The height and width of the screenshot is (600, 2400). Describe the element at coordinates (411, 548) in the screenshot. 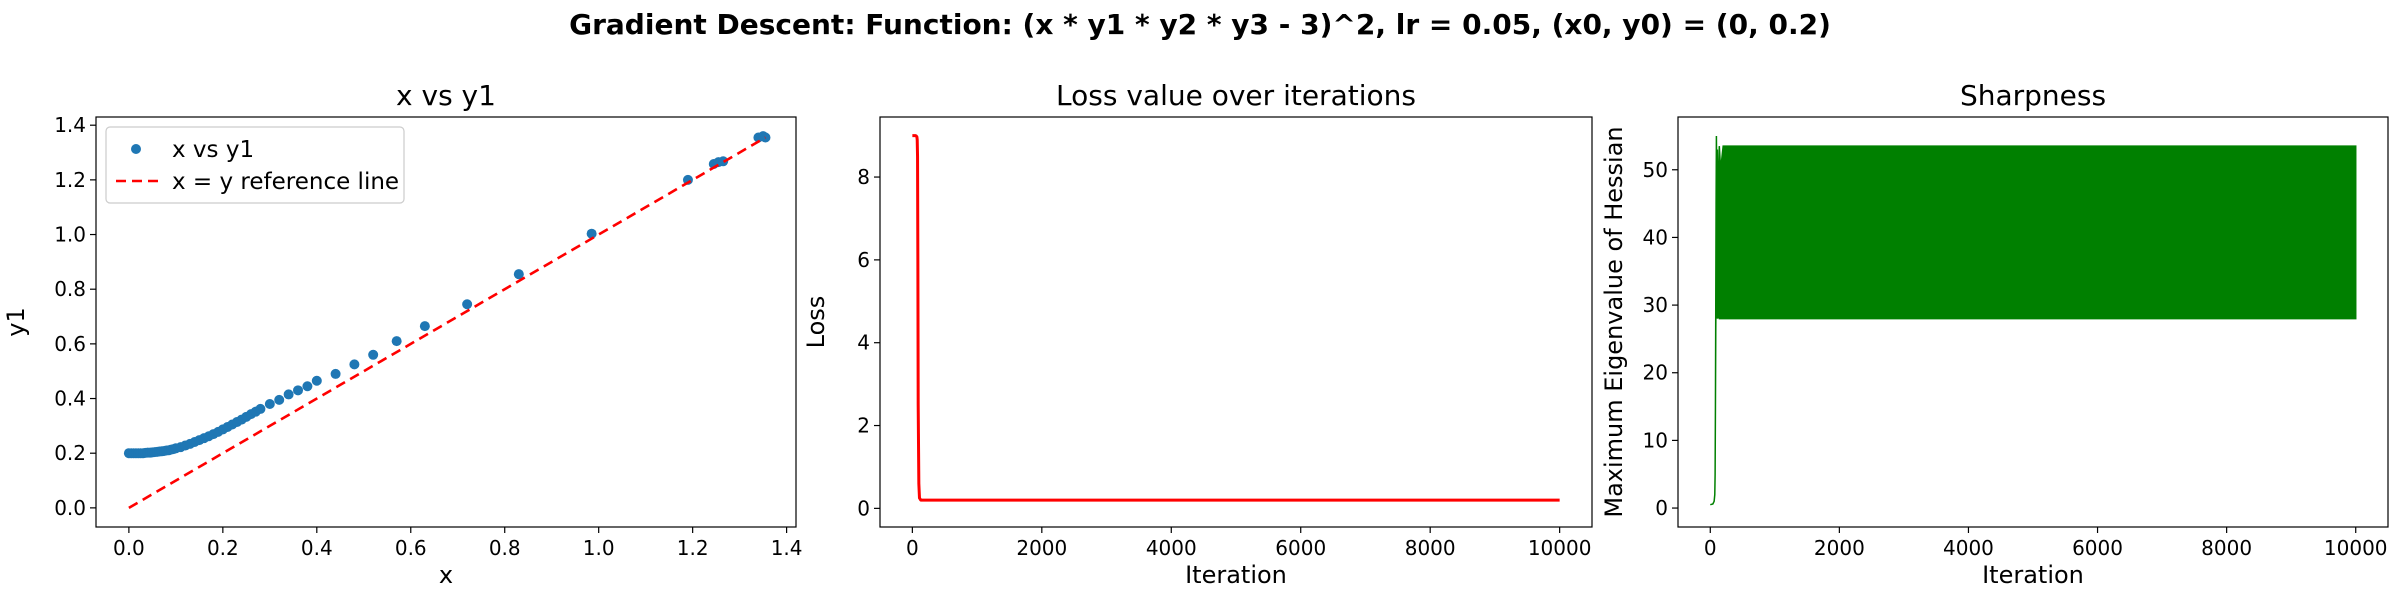

I see `x-tick-label: 0.6` at that location.